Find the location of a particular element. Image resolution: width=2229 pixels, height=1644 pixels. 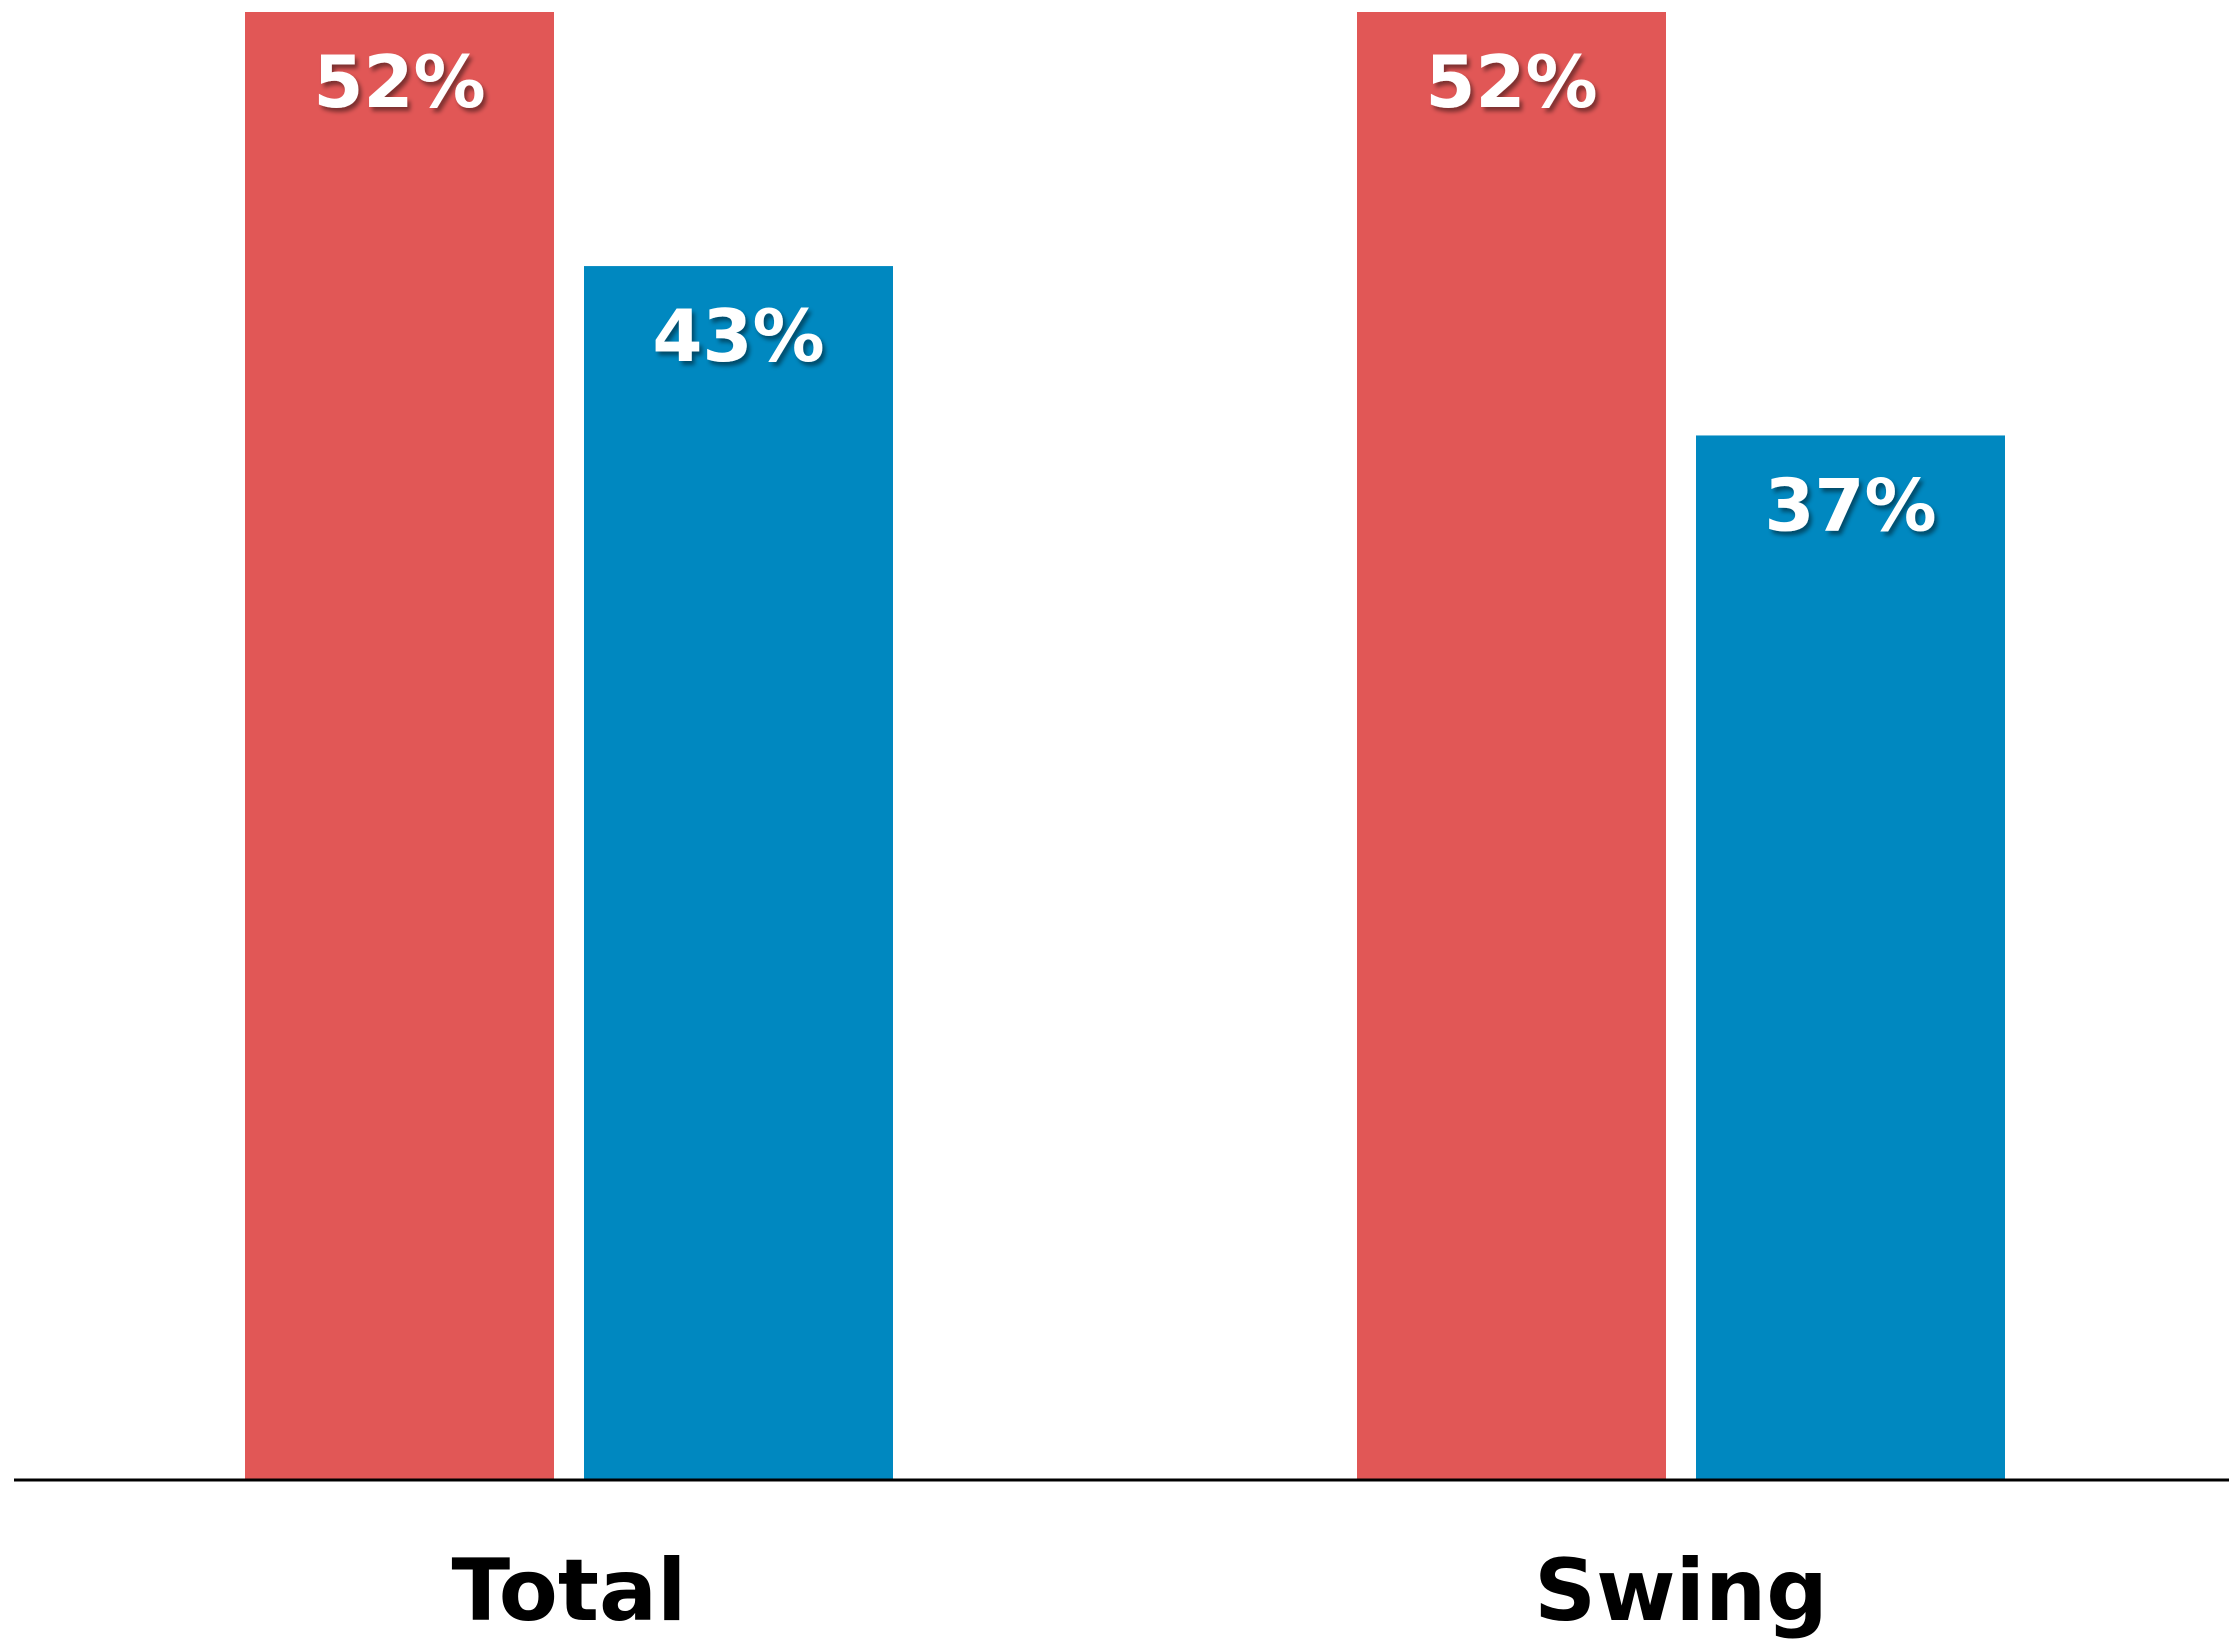

category-label-total: Total is located at coordinates (569, 1591).